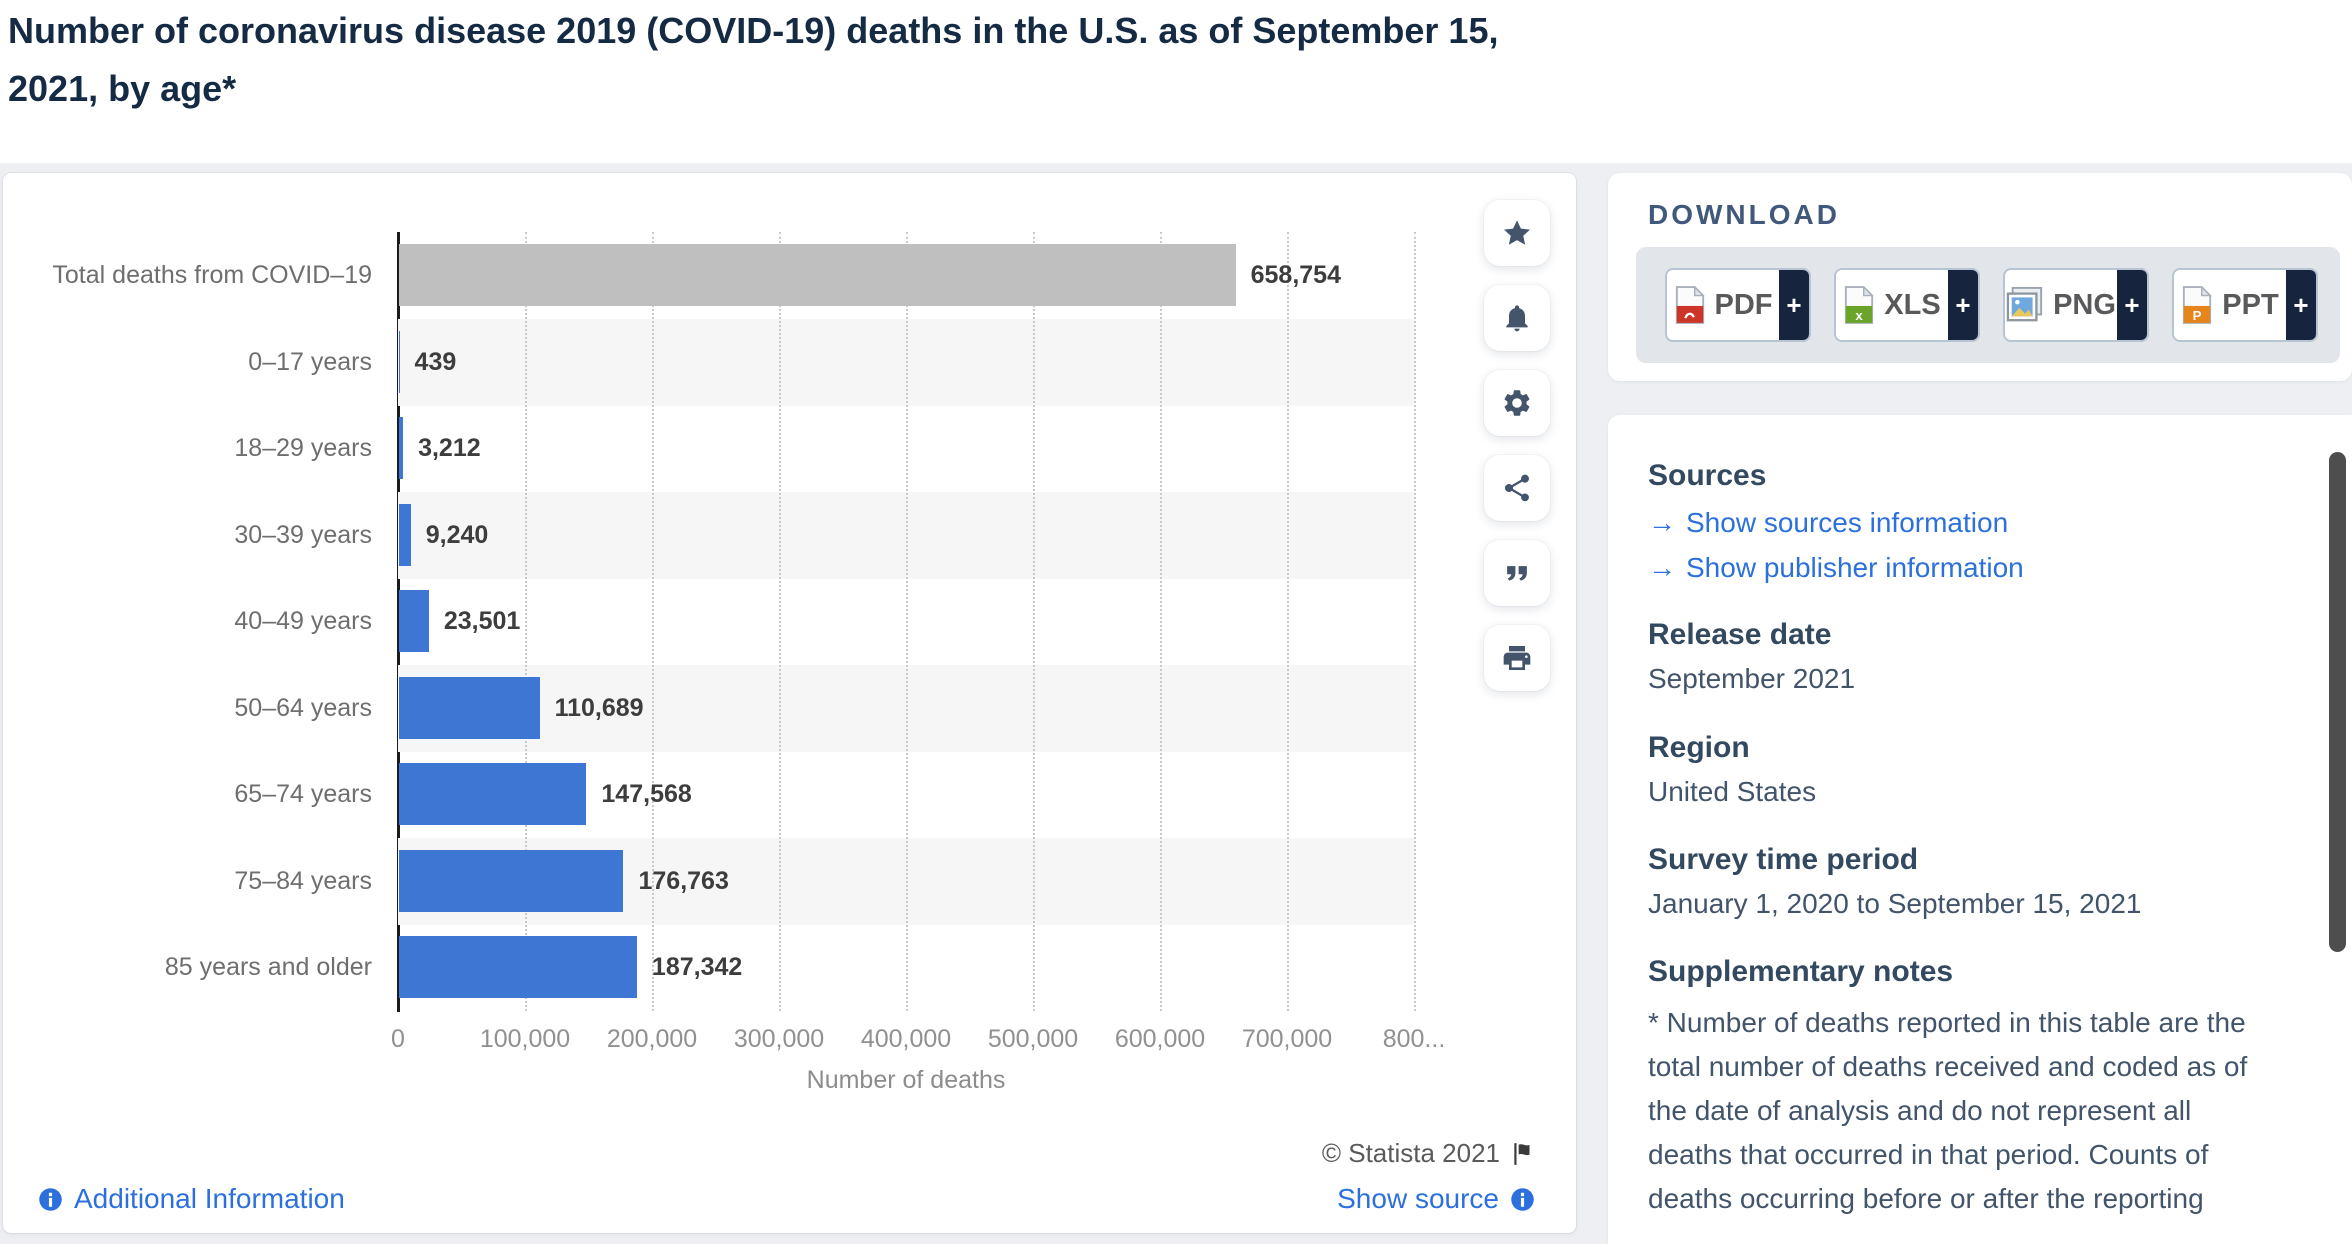  I want to click on section-value: January 1, 2020 to September 15, 2021, so click(1895, 903).